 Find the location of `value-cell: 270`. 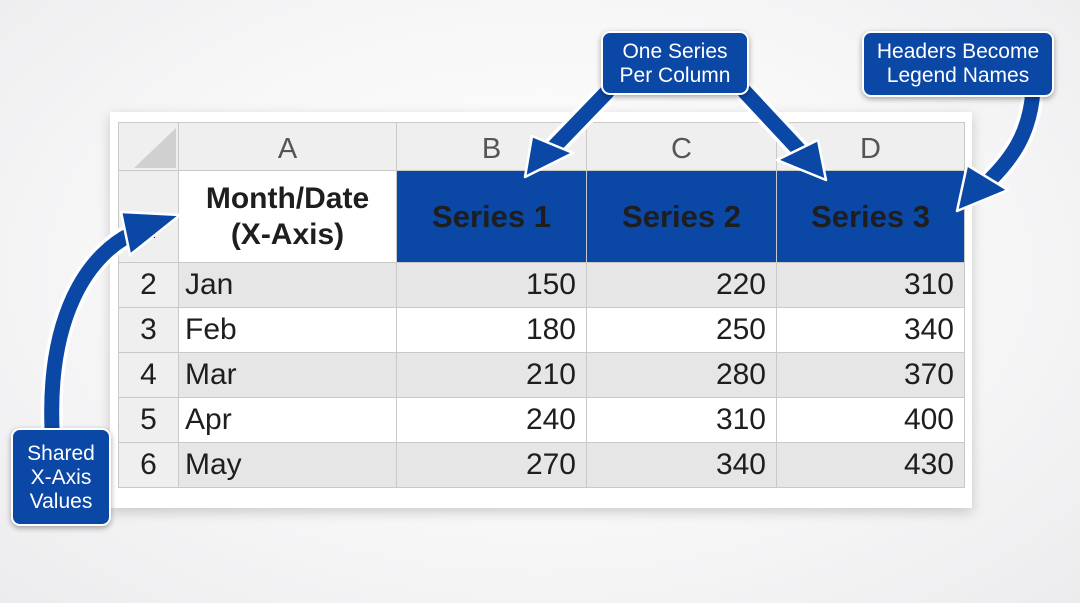

value-cell: 270 is located at coordinates (491, 465).